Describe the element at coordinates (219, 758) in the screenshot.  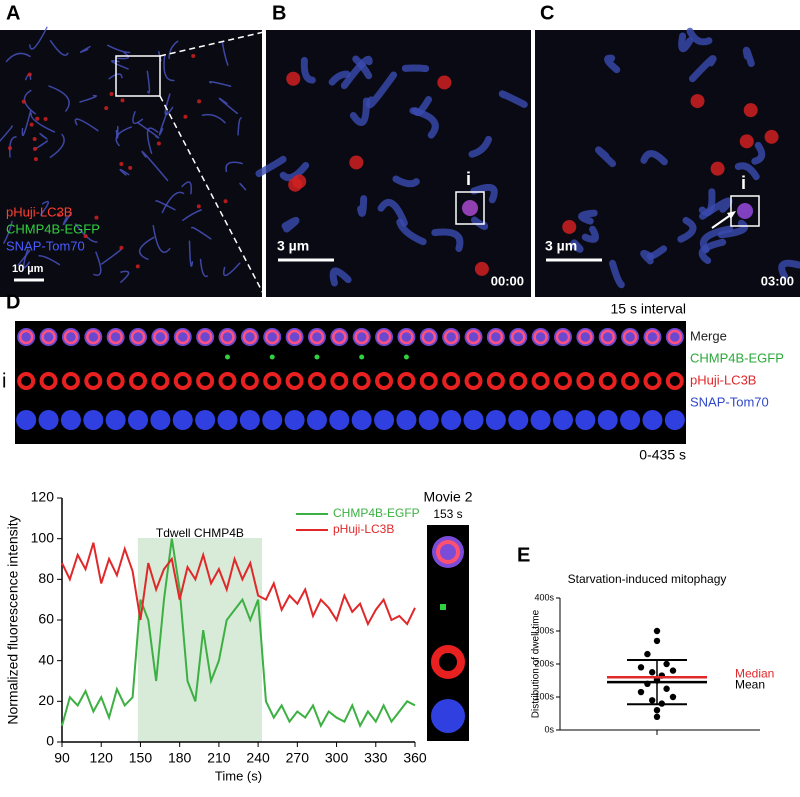
I see `x-tick-label: 210` at that location.